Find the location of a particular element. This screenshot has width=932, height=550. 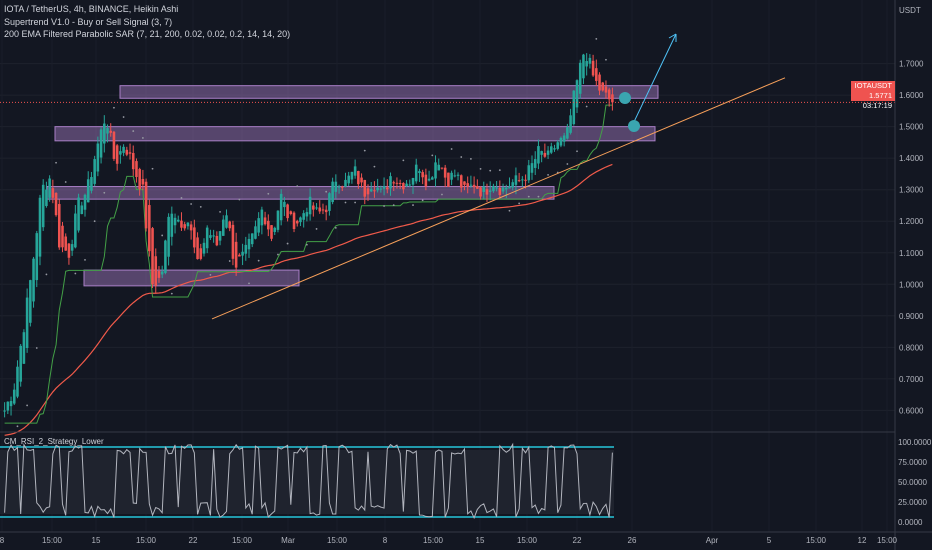

time-tick-label: 15:00 is located at coordinates (433, 540).